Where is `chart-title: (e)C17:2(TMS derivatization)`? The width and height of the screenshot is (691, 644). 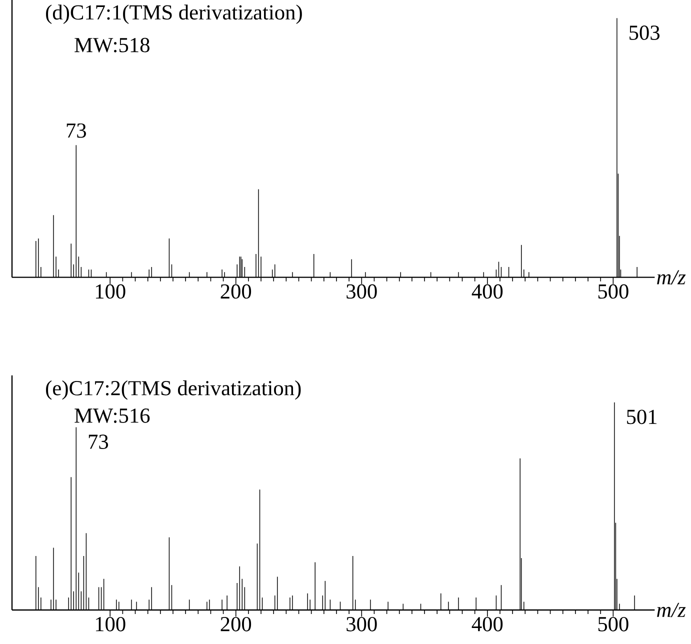
chart-title: (e)C17:2(TMS derivatization) is located at coordinates (173, 390).